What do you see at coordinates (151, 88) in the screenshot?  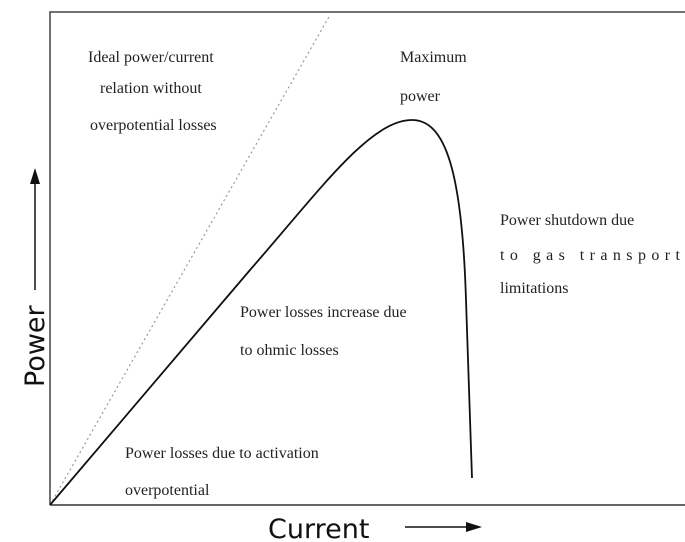 I see `annotation: relation without` at bounding box center [151, 88].